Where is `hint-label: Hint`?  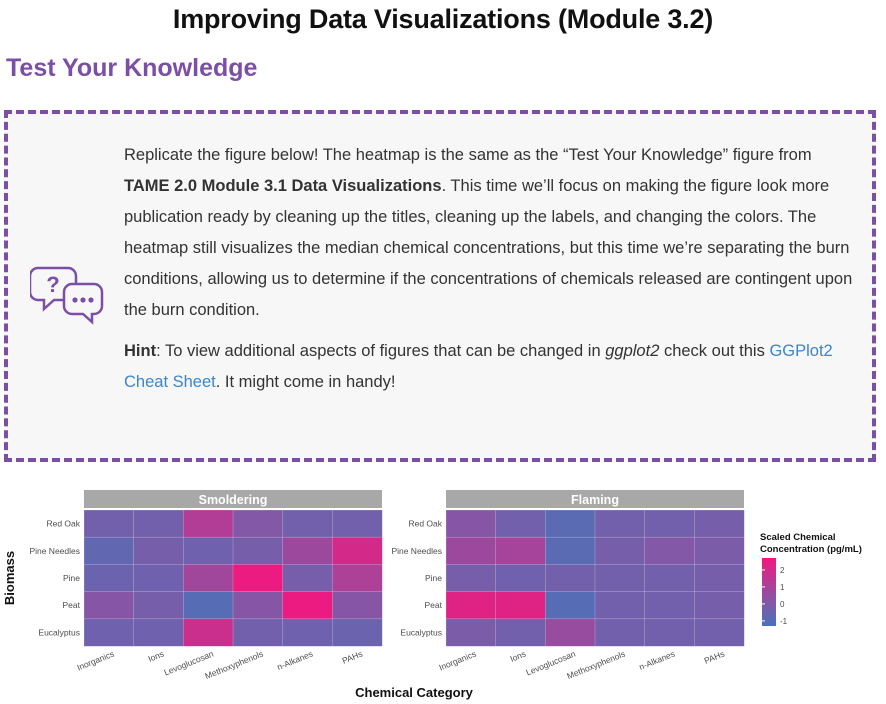
hint-label: Hint is located at coordinates (140, 351).